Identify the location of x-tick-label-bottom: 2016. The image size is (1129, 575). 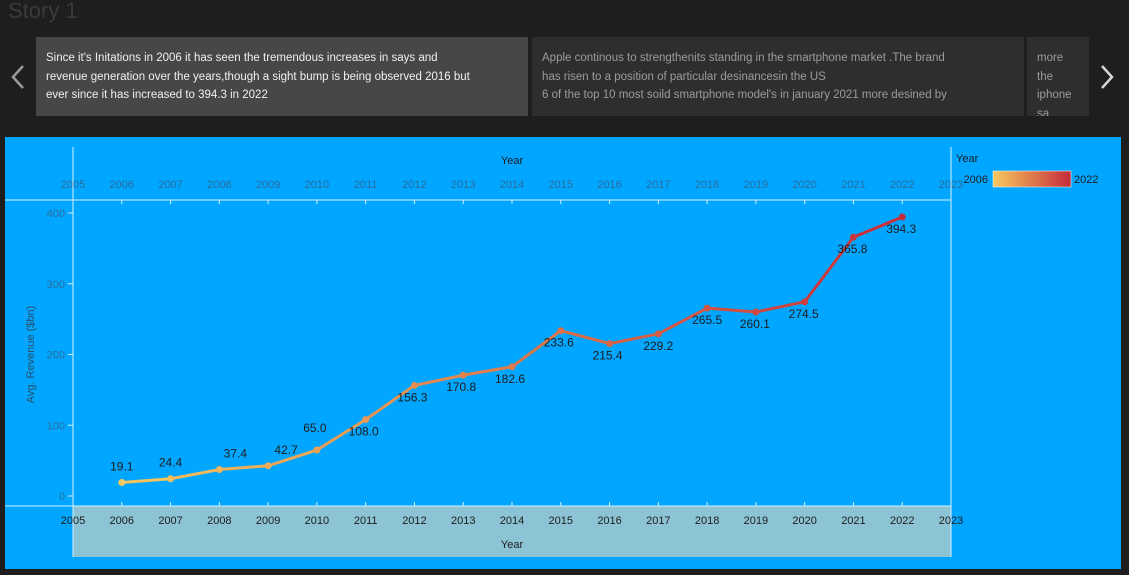
(609, 521).